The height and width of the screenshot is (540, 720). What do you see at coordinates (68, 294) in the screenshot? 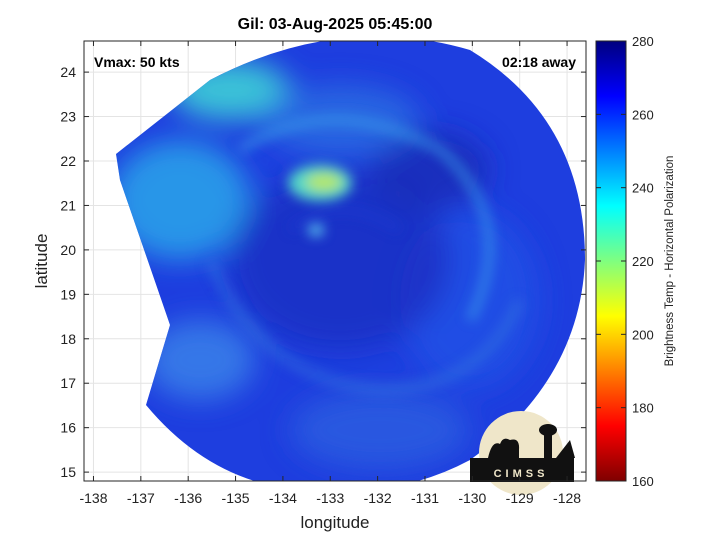
I see `y-tick-label: 19` at bounding box center [68, 294].